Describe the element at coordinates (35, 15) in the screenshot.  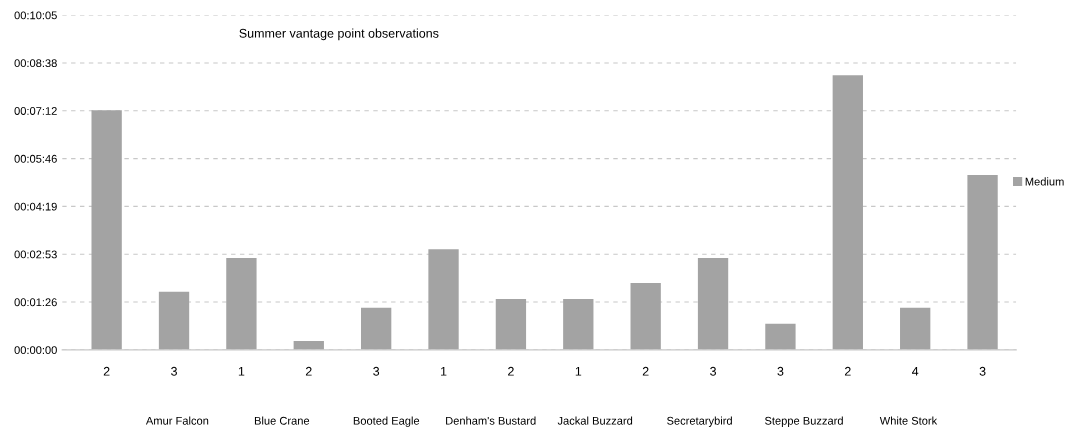
I see `y-tick-label: 00:10:05` at that location.